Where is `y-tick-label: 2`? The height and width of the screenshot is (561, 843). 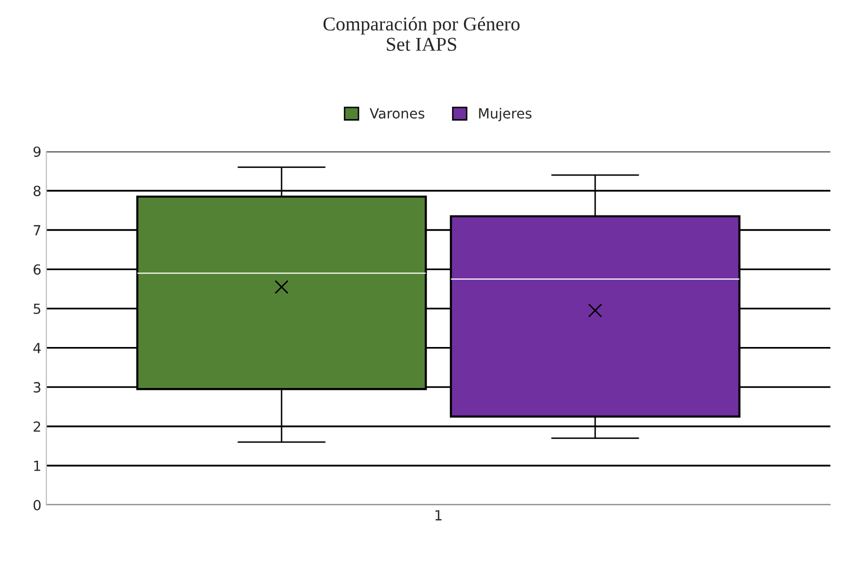 y-tick-label: 2 is located at coordinates (37, 426).